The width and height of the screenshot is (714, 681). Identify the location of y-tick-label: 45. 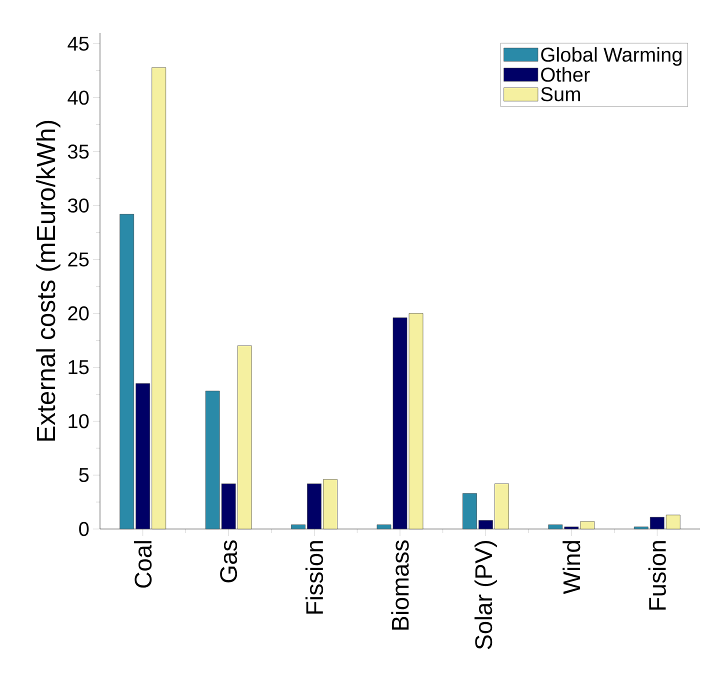
(78, 43).